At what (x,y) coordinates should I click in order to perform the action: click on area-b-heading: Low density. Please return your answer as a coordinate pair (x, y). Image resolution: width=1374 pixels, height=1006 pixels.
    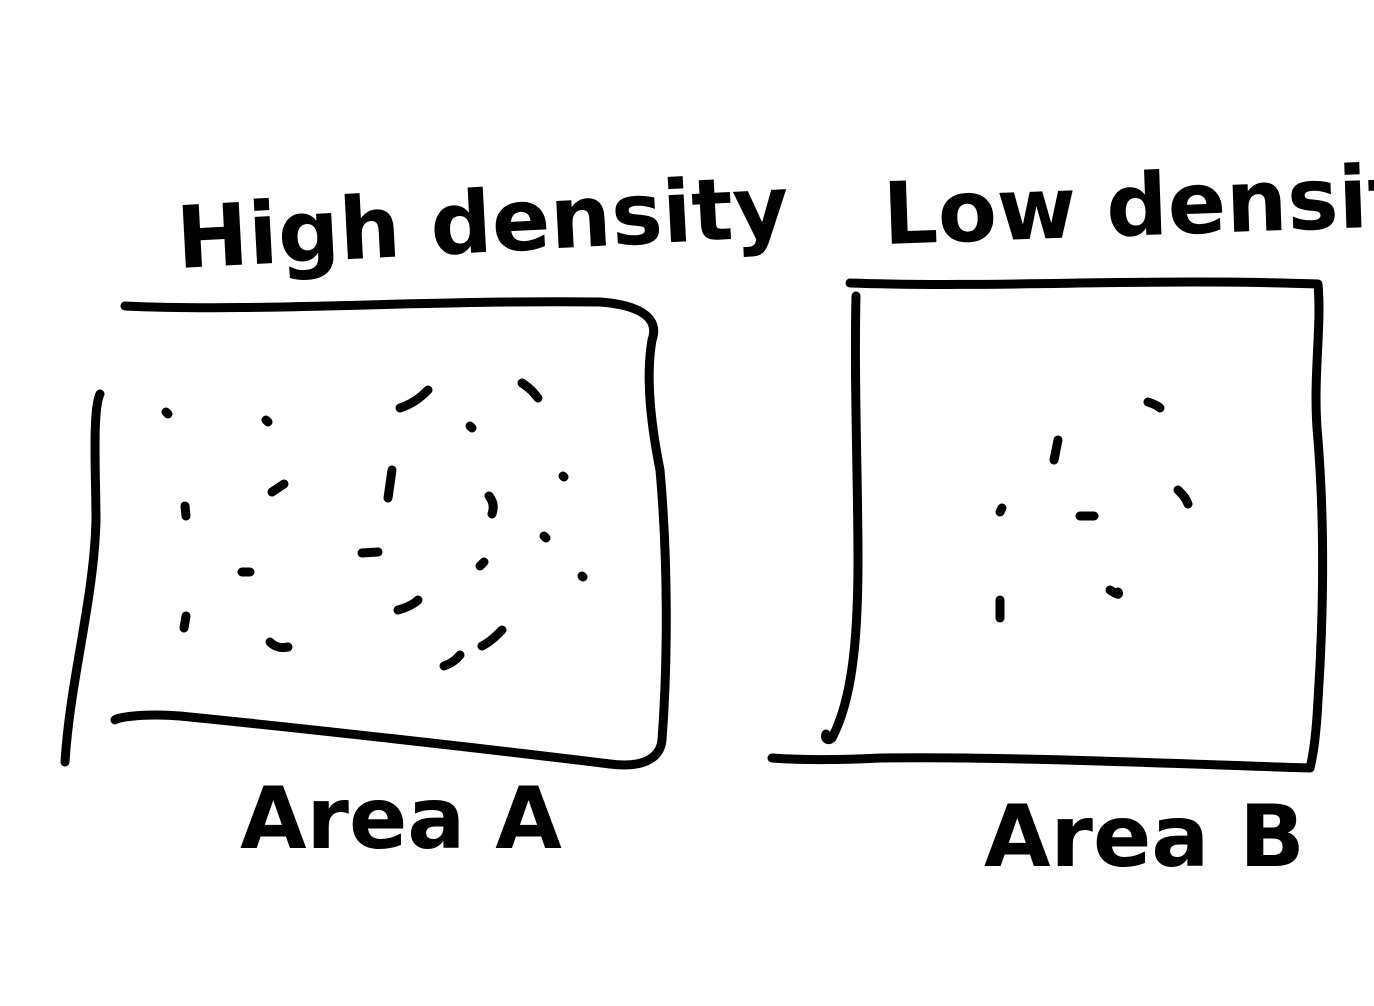
    Looking at the image, I should click on (1127, 205).